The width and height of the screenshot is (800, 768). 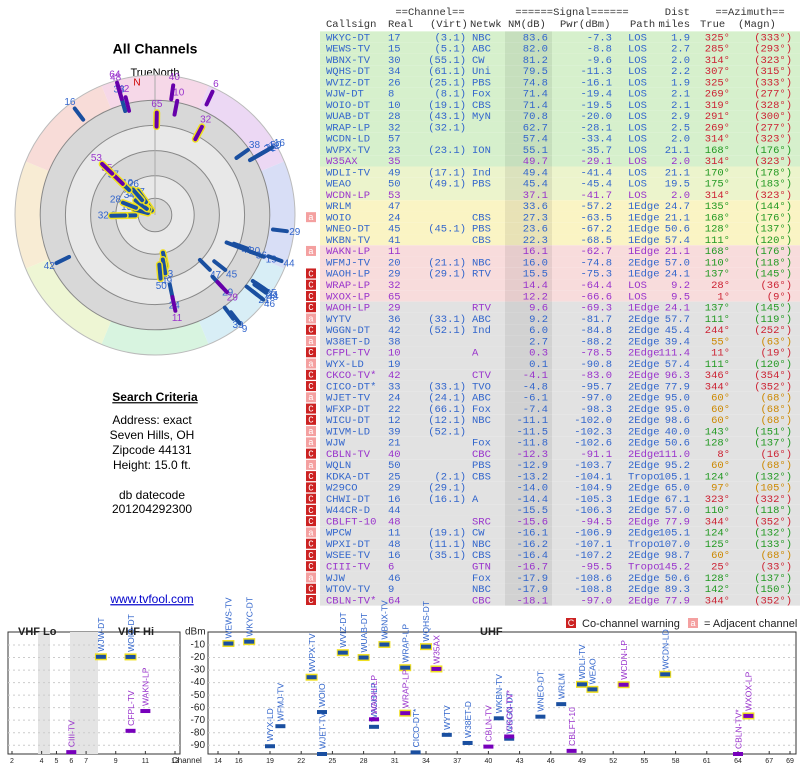 What do you see at coordinates (270, 304) in the screenshot?
I see `station-channel: 46` at bounding box center [270, 304].